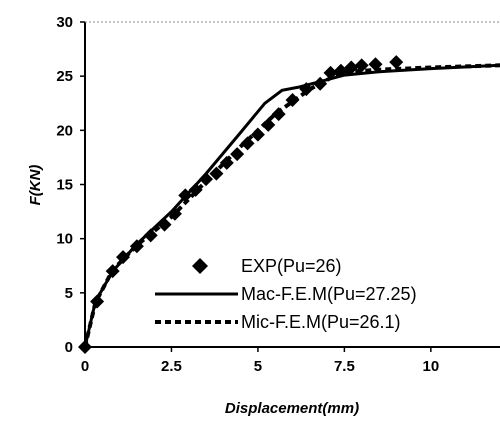  I want to click on y-axis-title: F(KN), so click(35, 185).